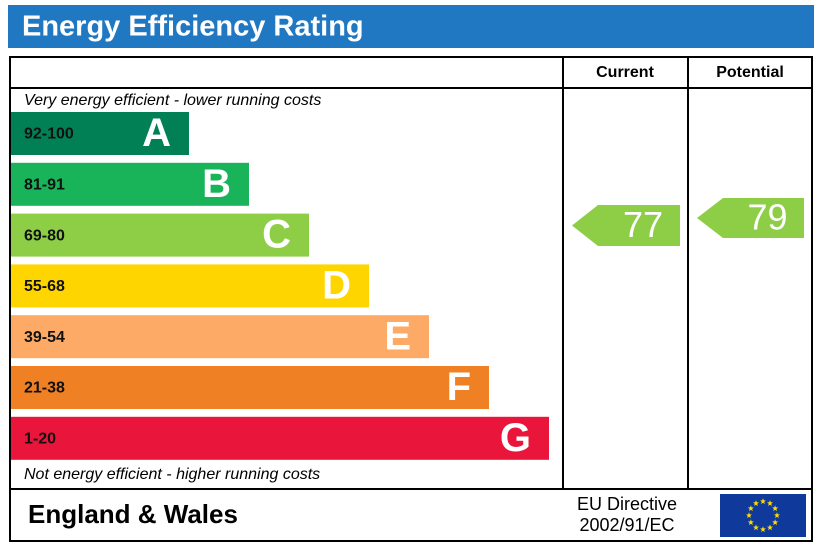  Describe the element at coordinates (44, 185) in the screenshot. I see `band-range: 81-91` at that location.